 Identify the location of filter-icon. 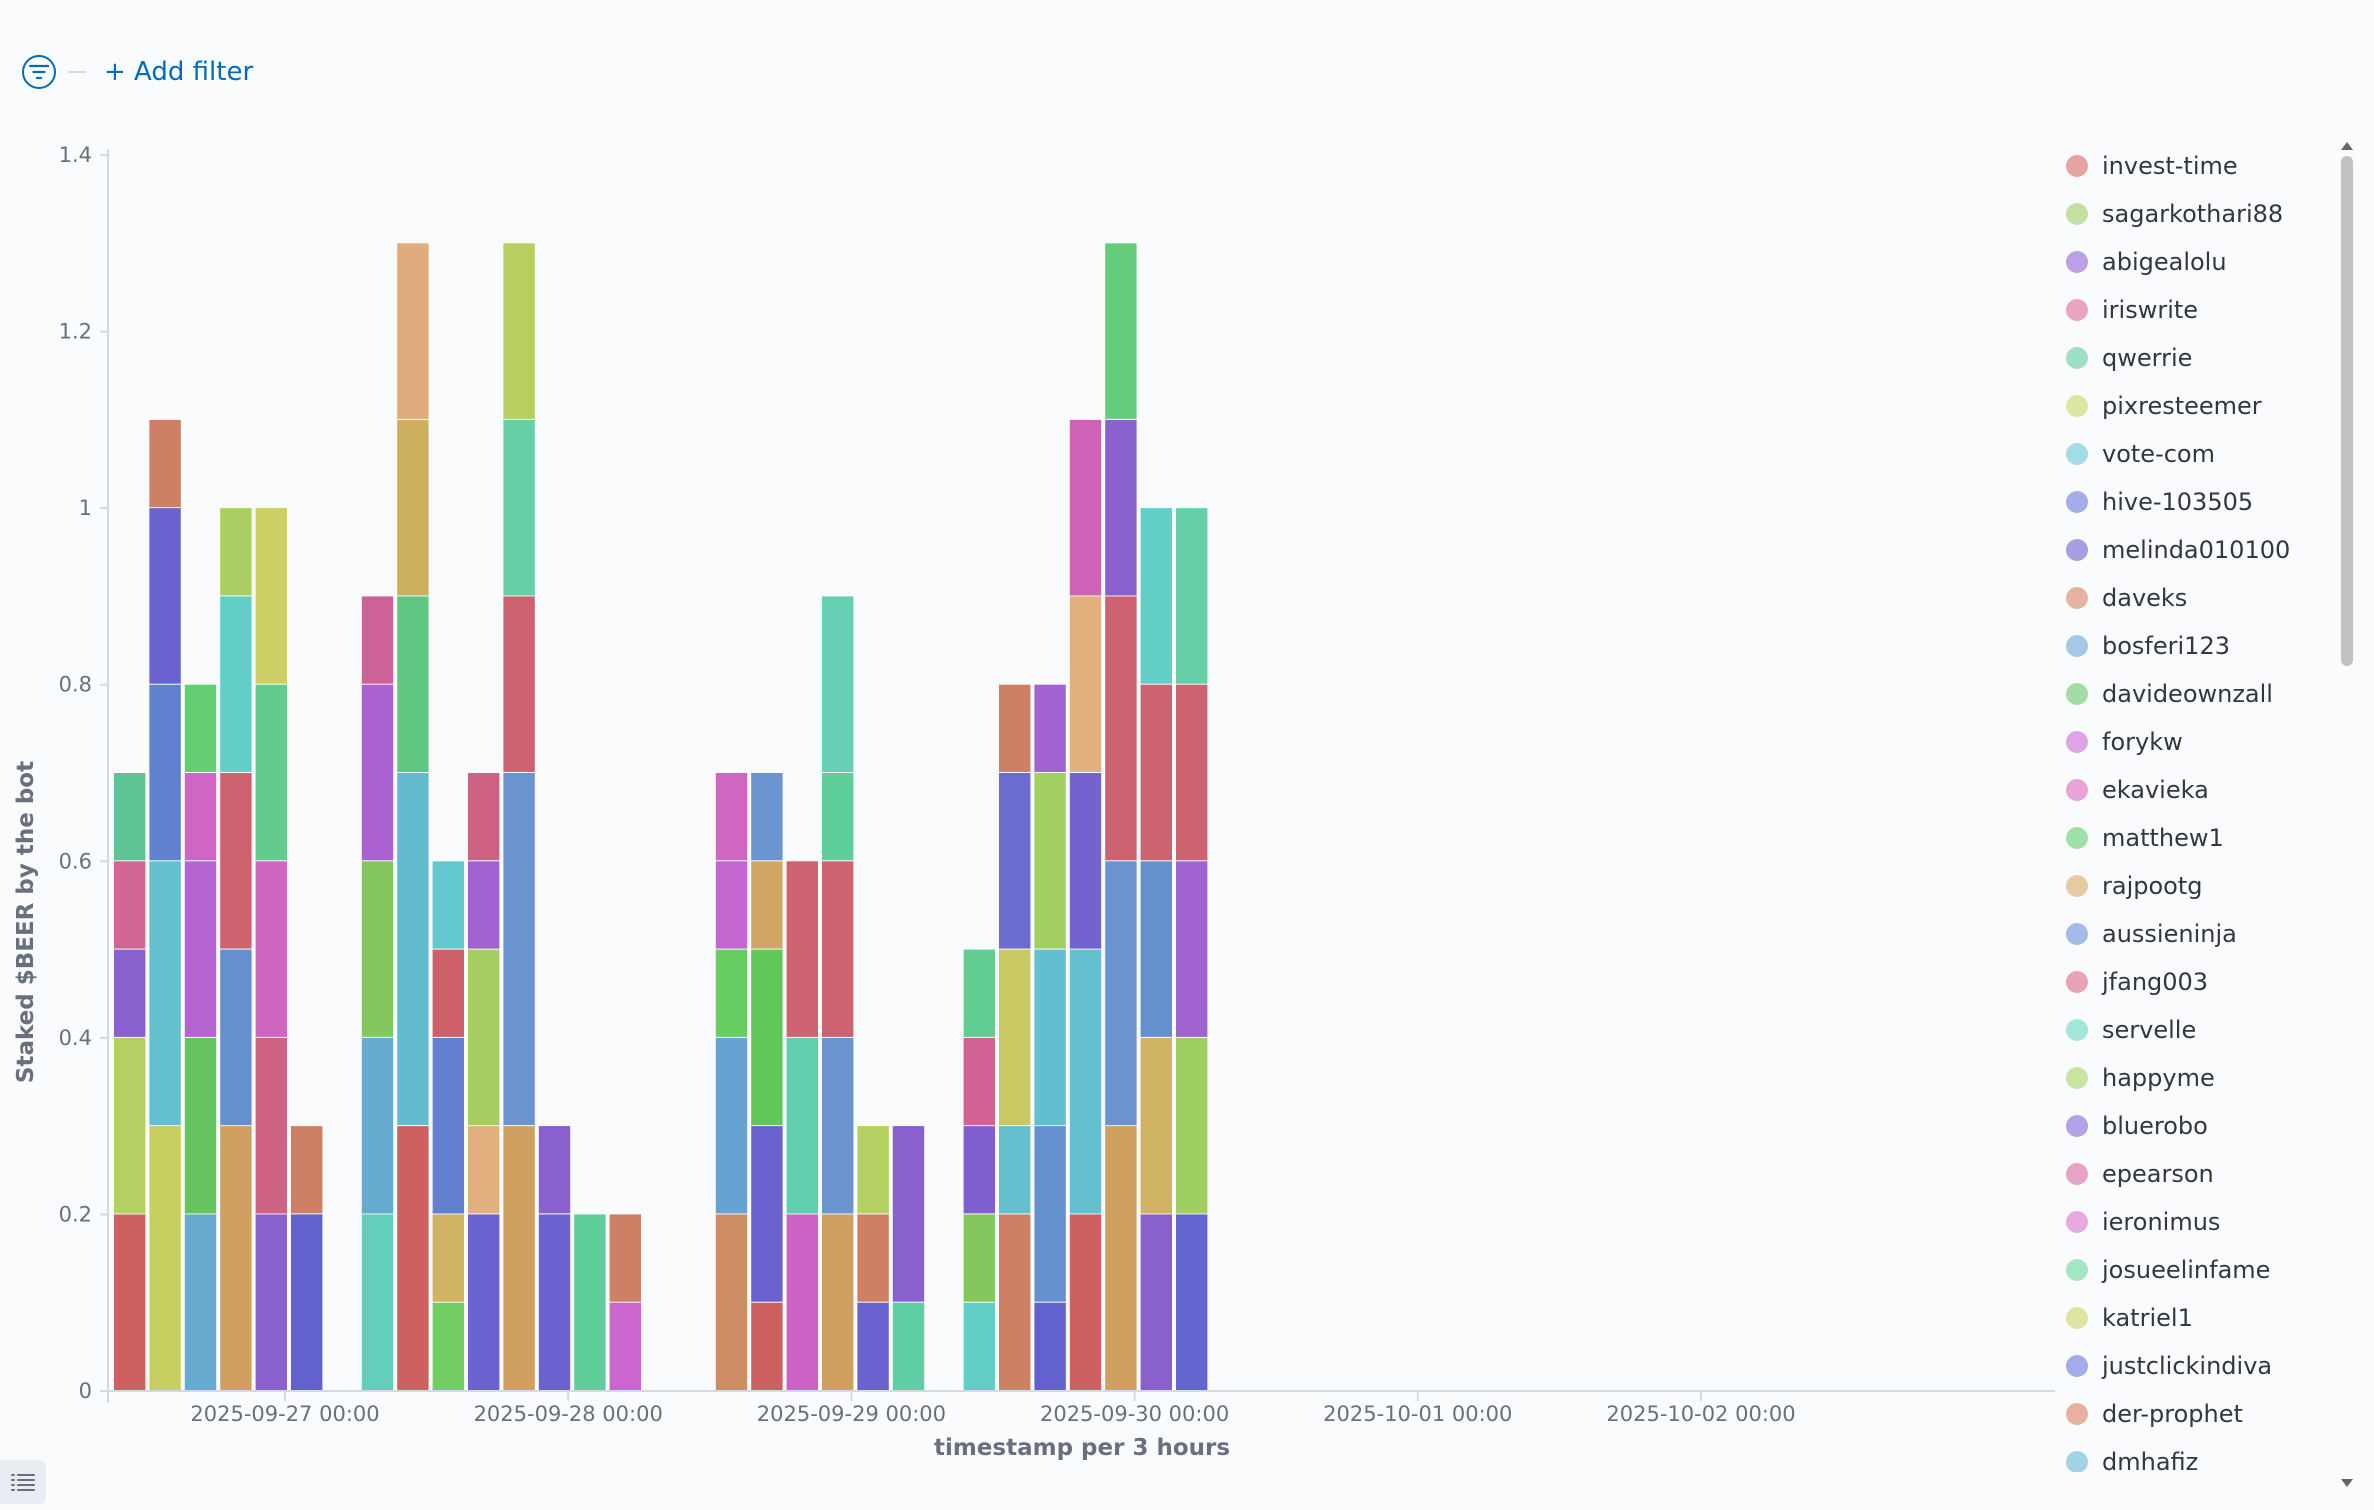
(39, 72).